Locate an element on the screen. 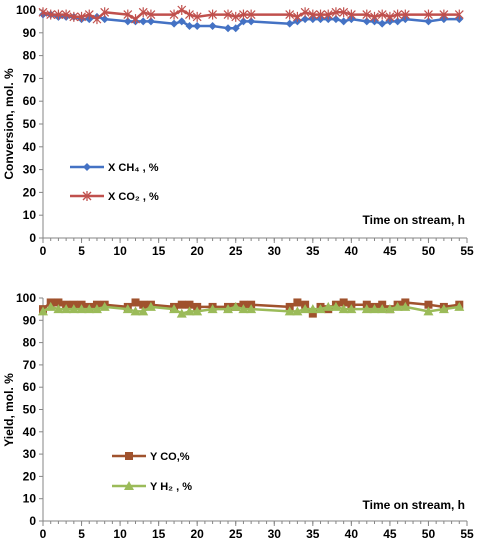 This screenshot has width=481, height=550. conversion-x-ticks: 0 5 10 15 20 25 30 35 40 45 50 55 is located at coordinates (257, 251).